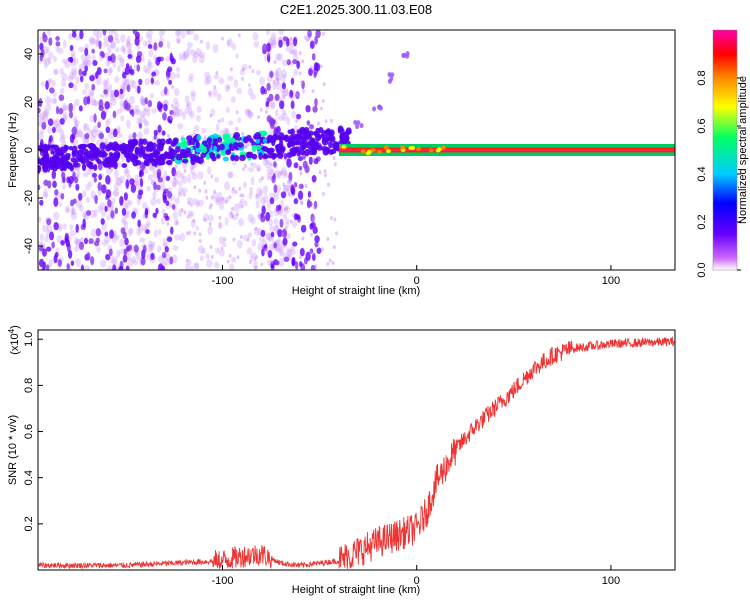 This screenshot has height=600, width=750. Describe the element at coordinates (611, 281) in the screenshot. I see `spectrogram-x-tick-label: 100` at that location.